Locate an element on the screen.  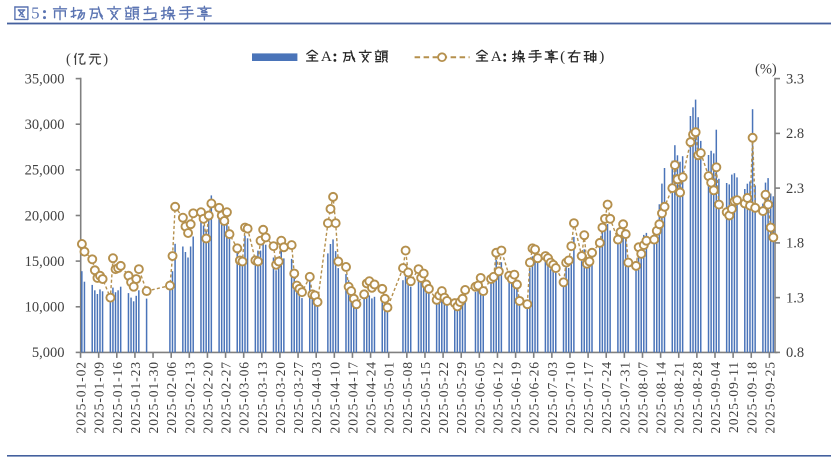
svg-text: 2025-09-11 is located at coordinates (733, 397).